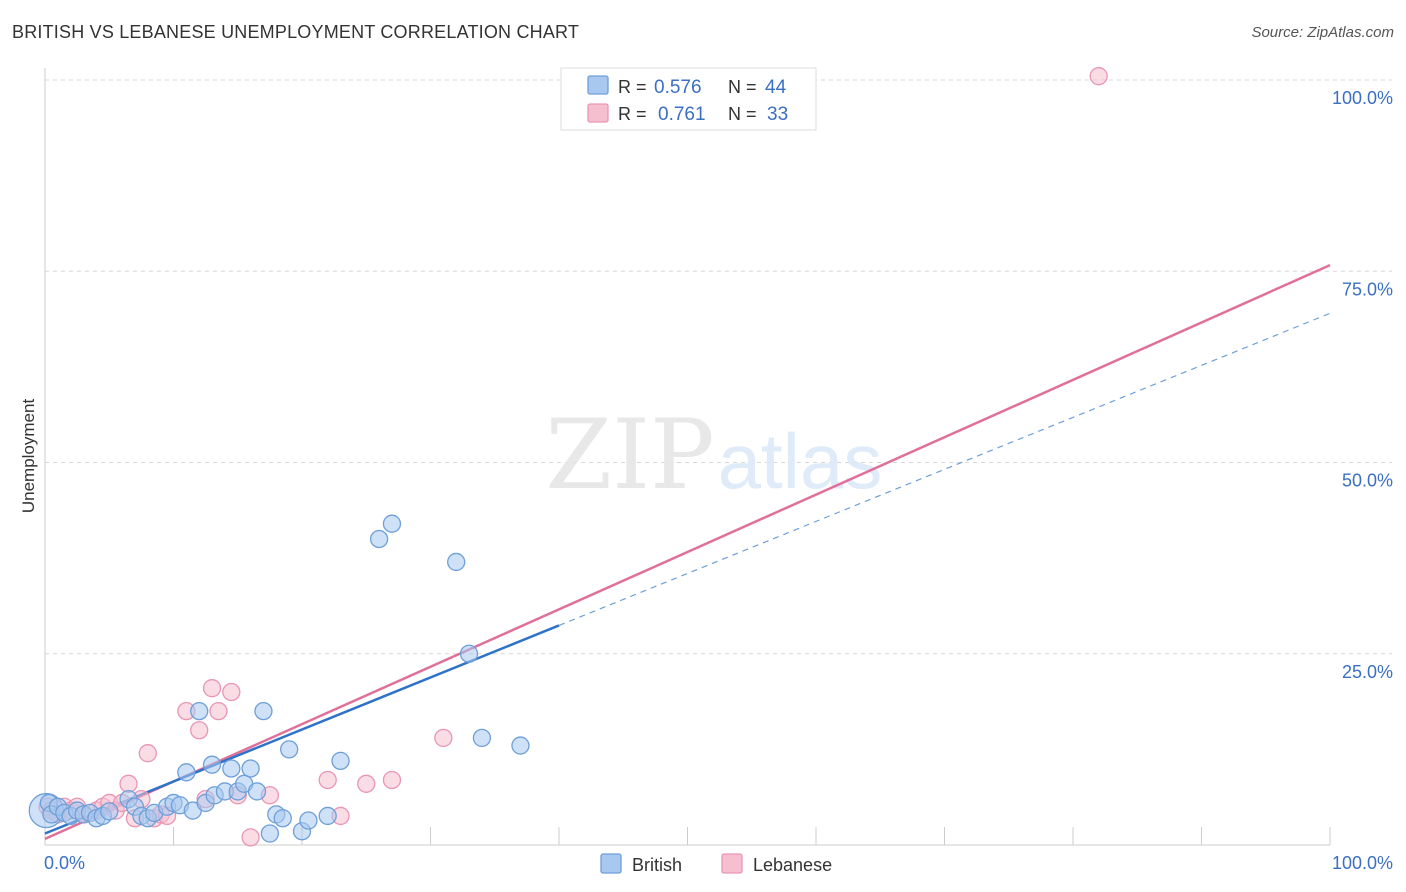 The image size is (1406, 892). I want to click on bottom-legend: British Lebanese, so click(716, 864).